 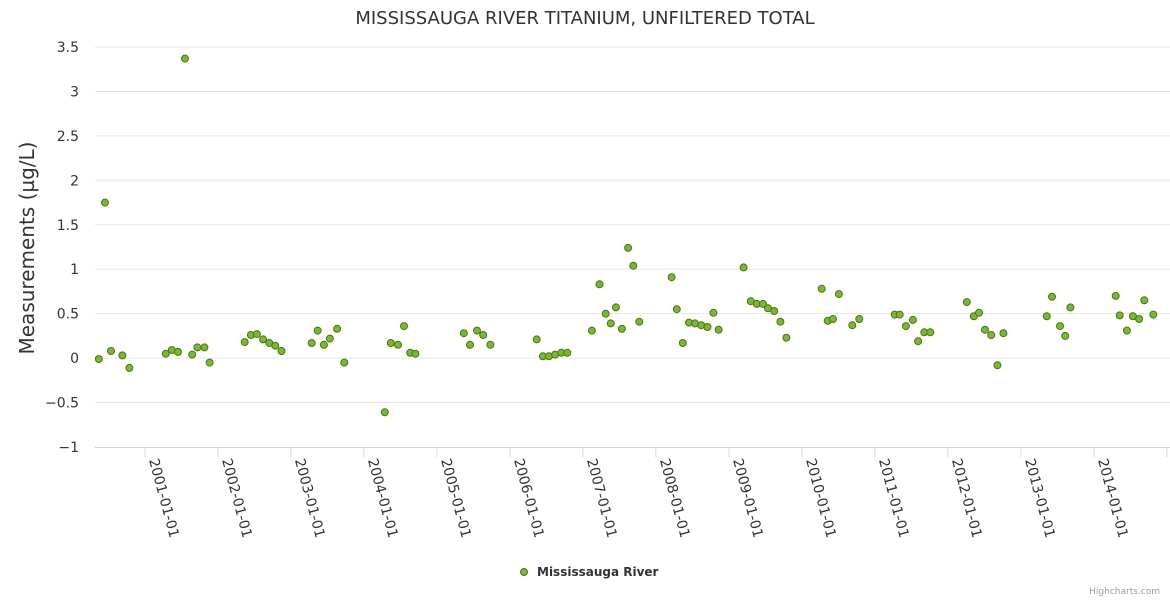 I want to click on y-tick-label: 3.5, so click(x=68, y=48).